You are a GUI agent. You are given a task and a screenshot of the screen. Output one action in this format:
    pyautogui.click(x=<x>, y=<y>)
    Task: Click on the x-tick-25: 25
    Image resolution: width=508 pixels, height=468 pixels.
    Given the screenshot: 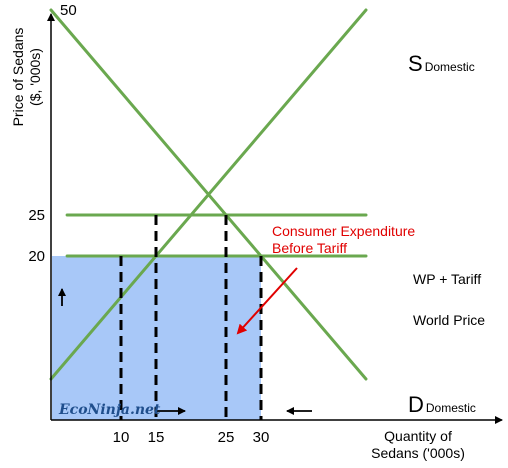 What is the action you would take?
    pyautogui.click(x=226, y=437)
    